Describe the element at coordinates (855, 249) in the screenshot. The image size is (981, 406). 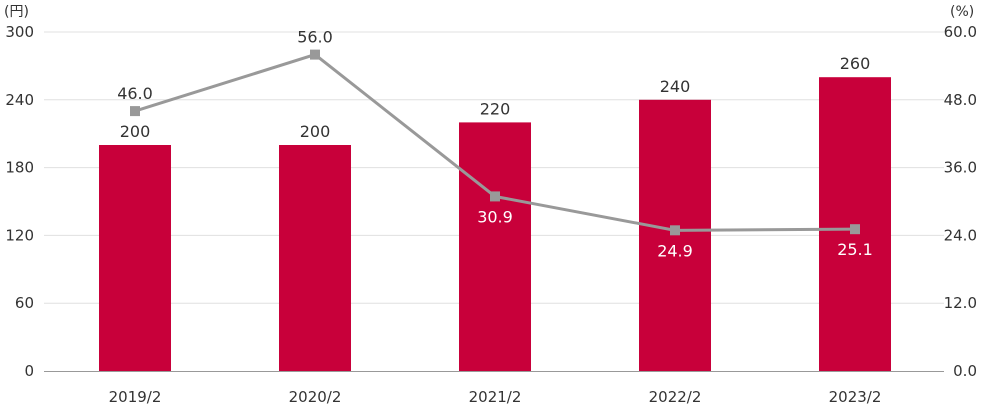
I see `line-value-label: 25.1` at that location.